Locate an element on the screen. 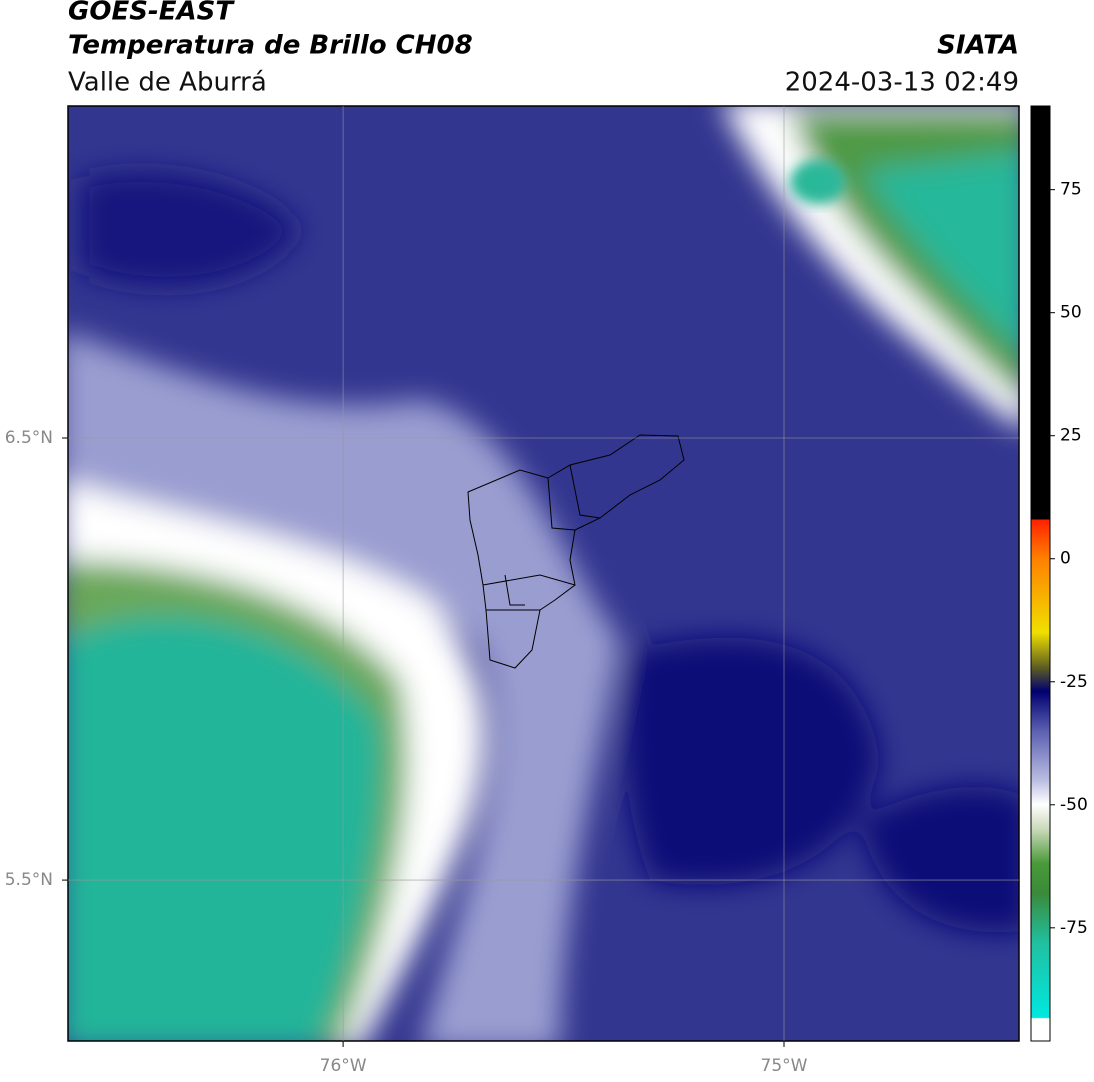  colorbar is located at coordinates (1040, 573).